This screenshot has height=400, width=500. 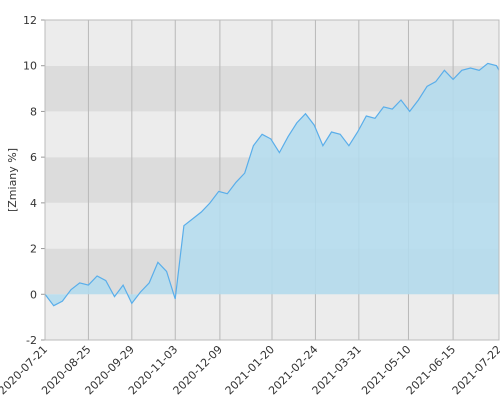 What do you see at coordinates (12, 180) in the screenshot?
I see `y-axis-label: [Zmiany %]` at bounding box center [12, 180].